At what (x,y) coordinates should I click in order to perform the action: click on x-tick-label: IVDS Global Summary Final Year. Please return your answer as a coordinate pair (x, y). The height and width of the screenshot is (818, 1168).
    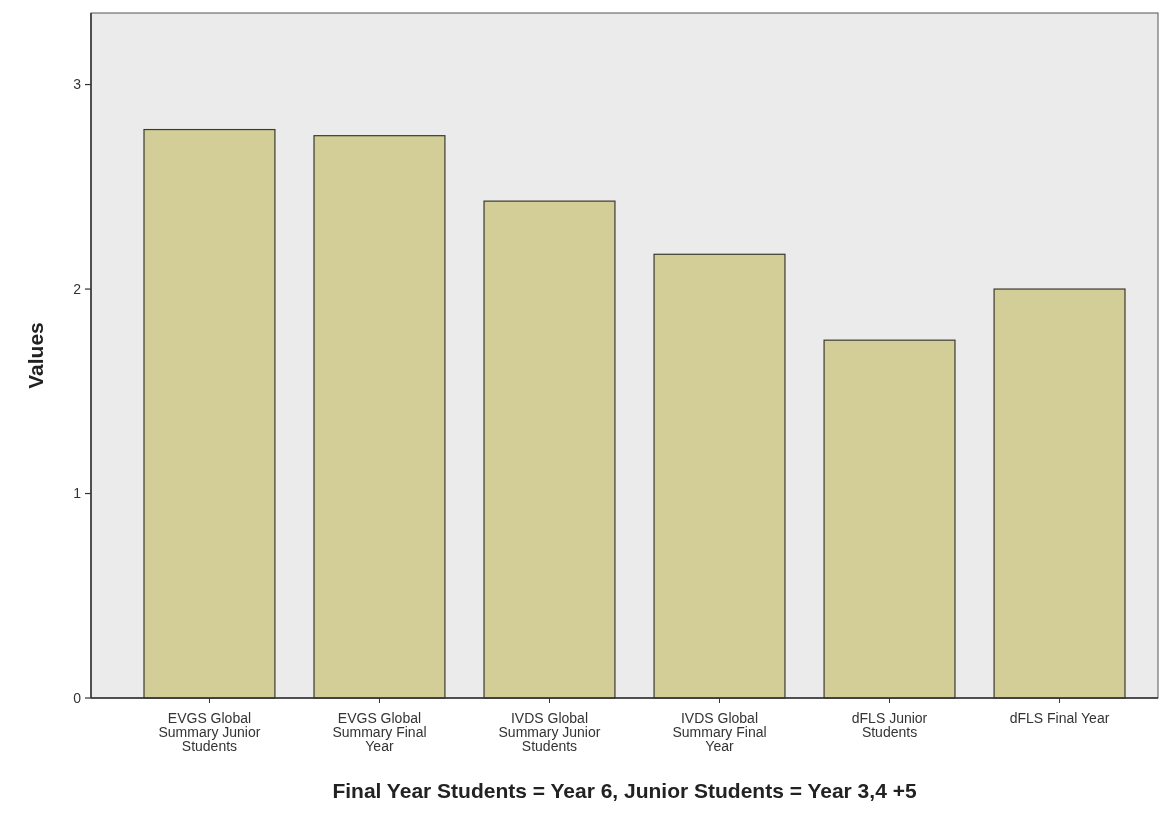
    Looking at the image, I should click on (719, 732).